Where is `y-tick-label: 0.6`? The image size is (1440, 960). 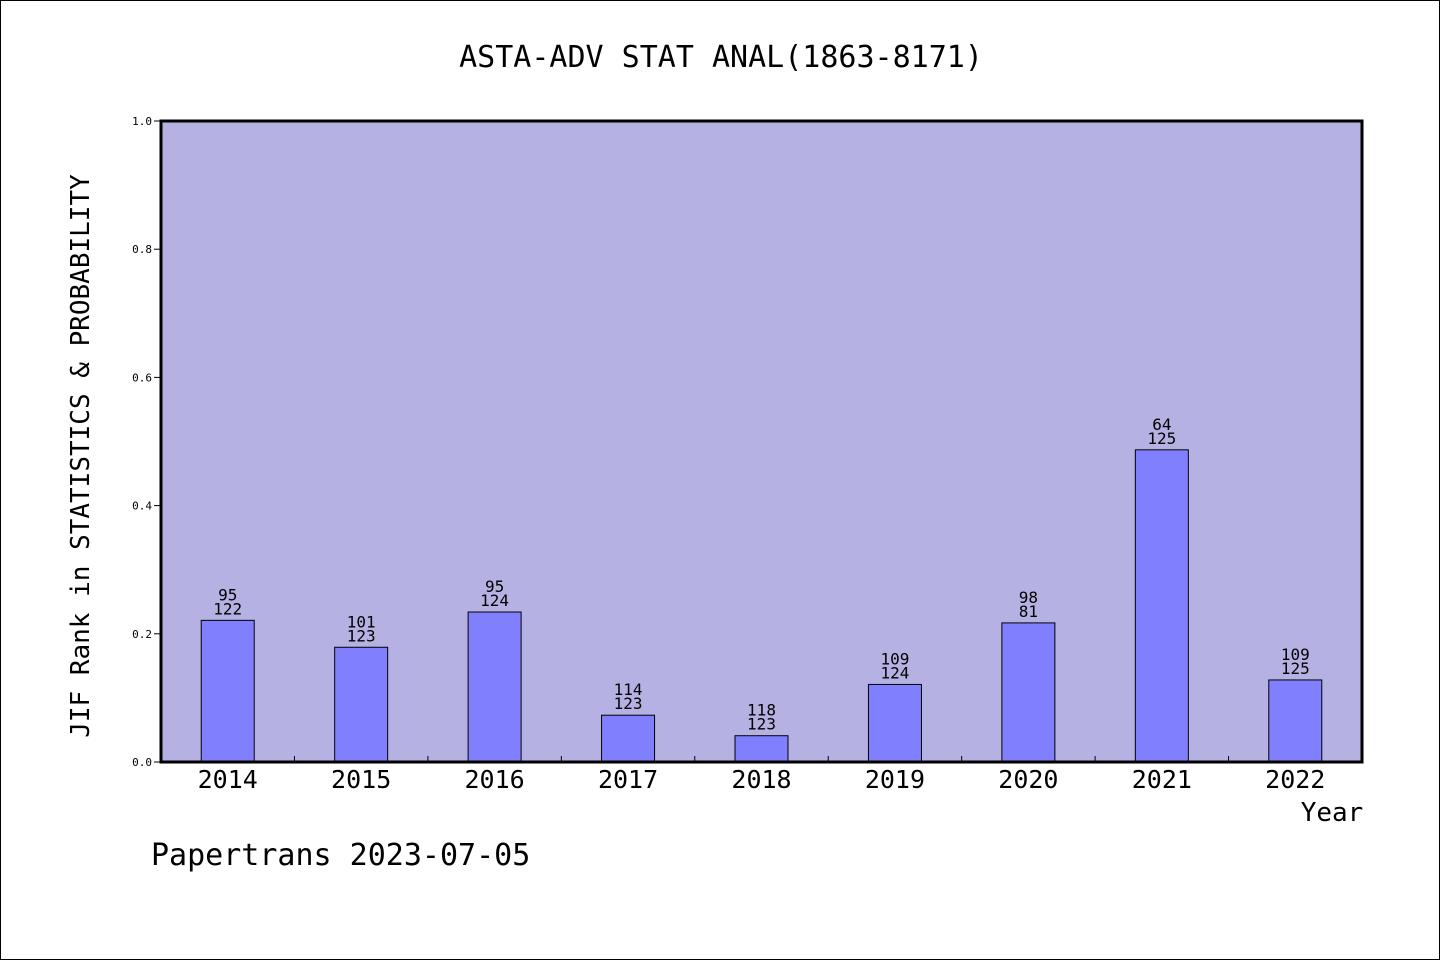
y-tick-label: 0.6 is located at coordinates (142, 377).